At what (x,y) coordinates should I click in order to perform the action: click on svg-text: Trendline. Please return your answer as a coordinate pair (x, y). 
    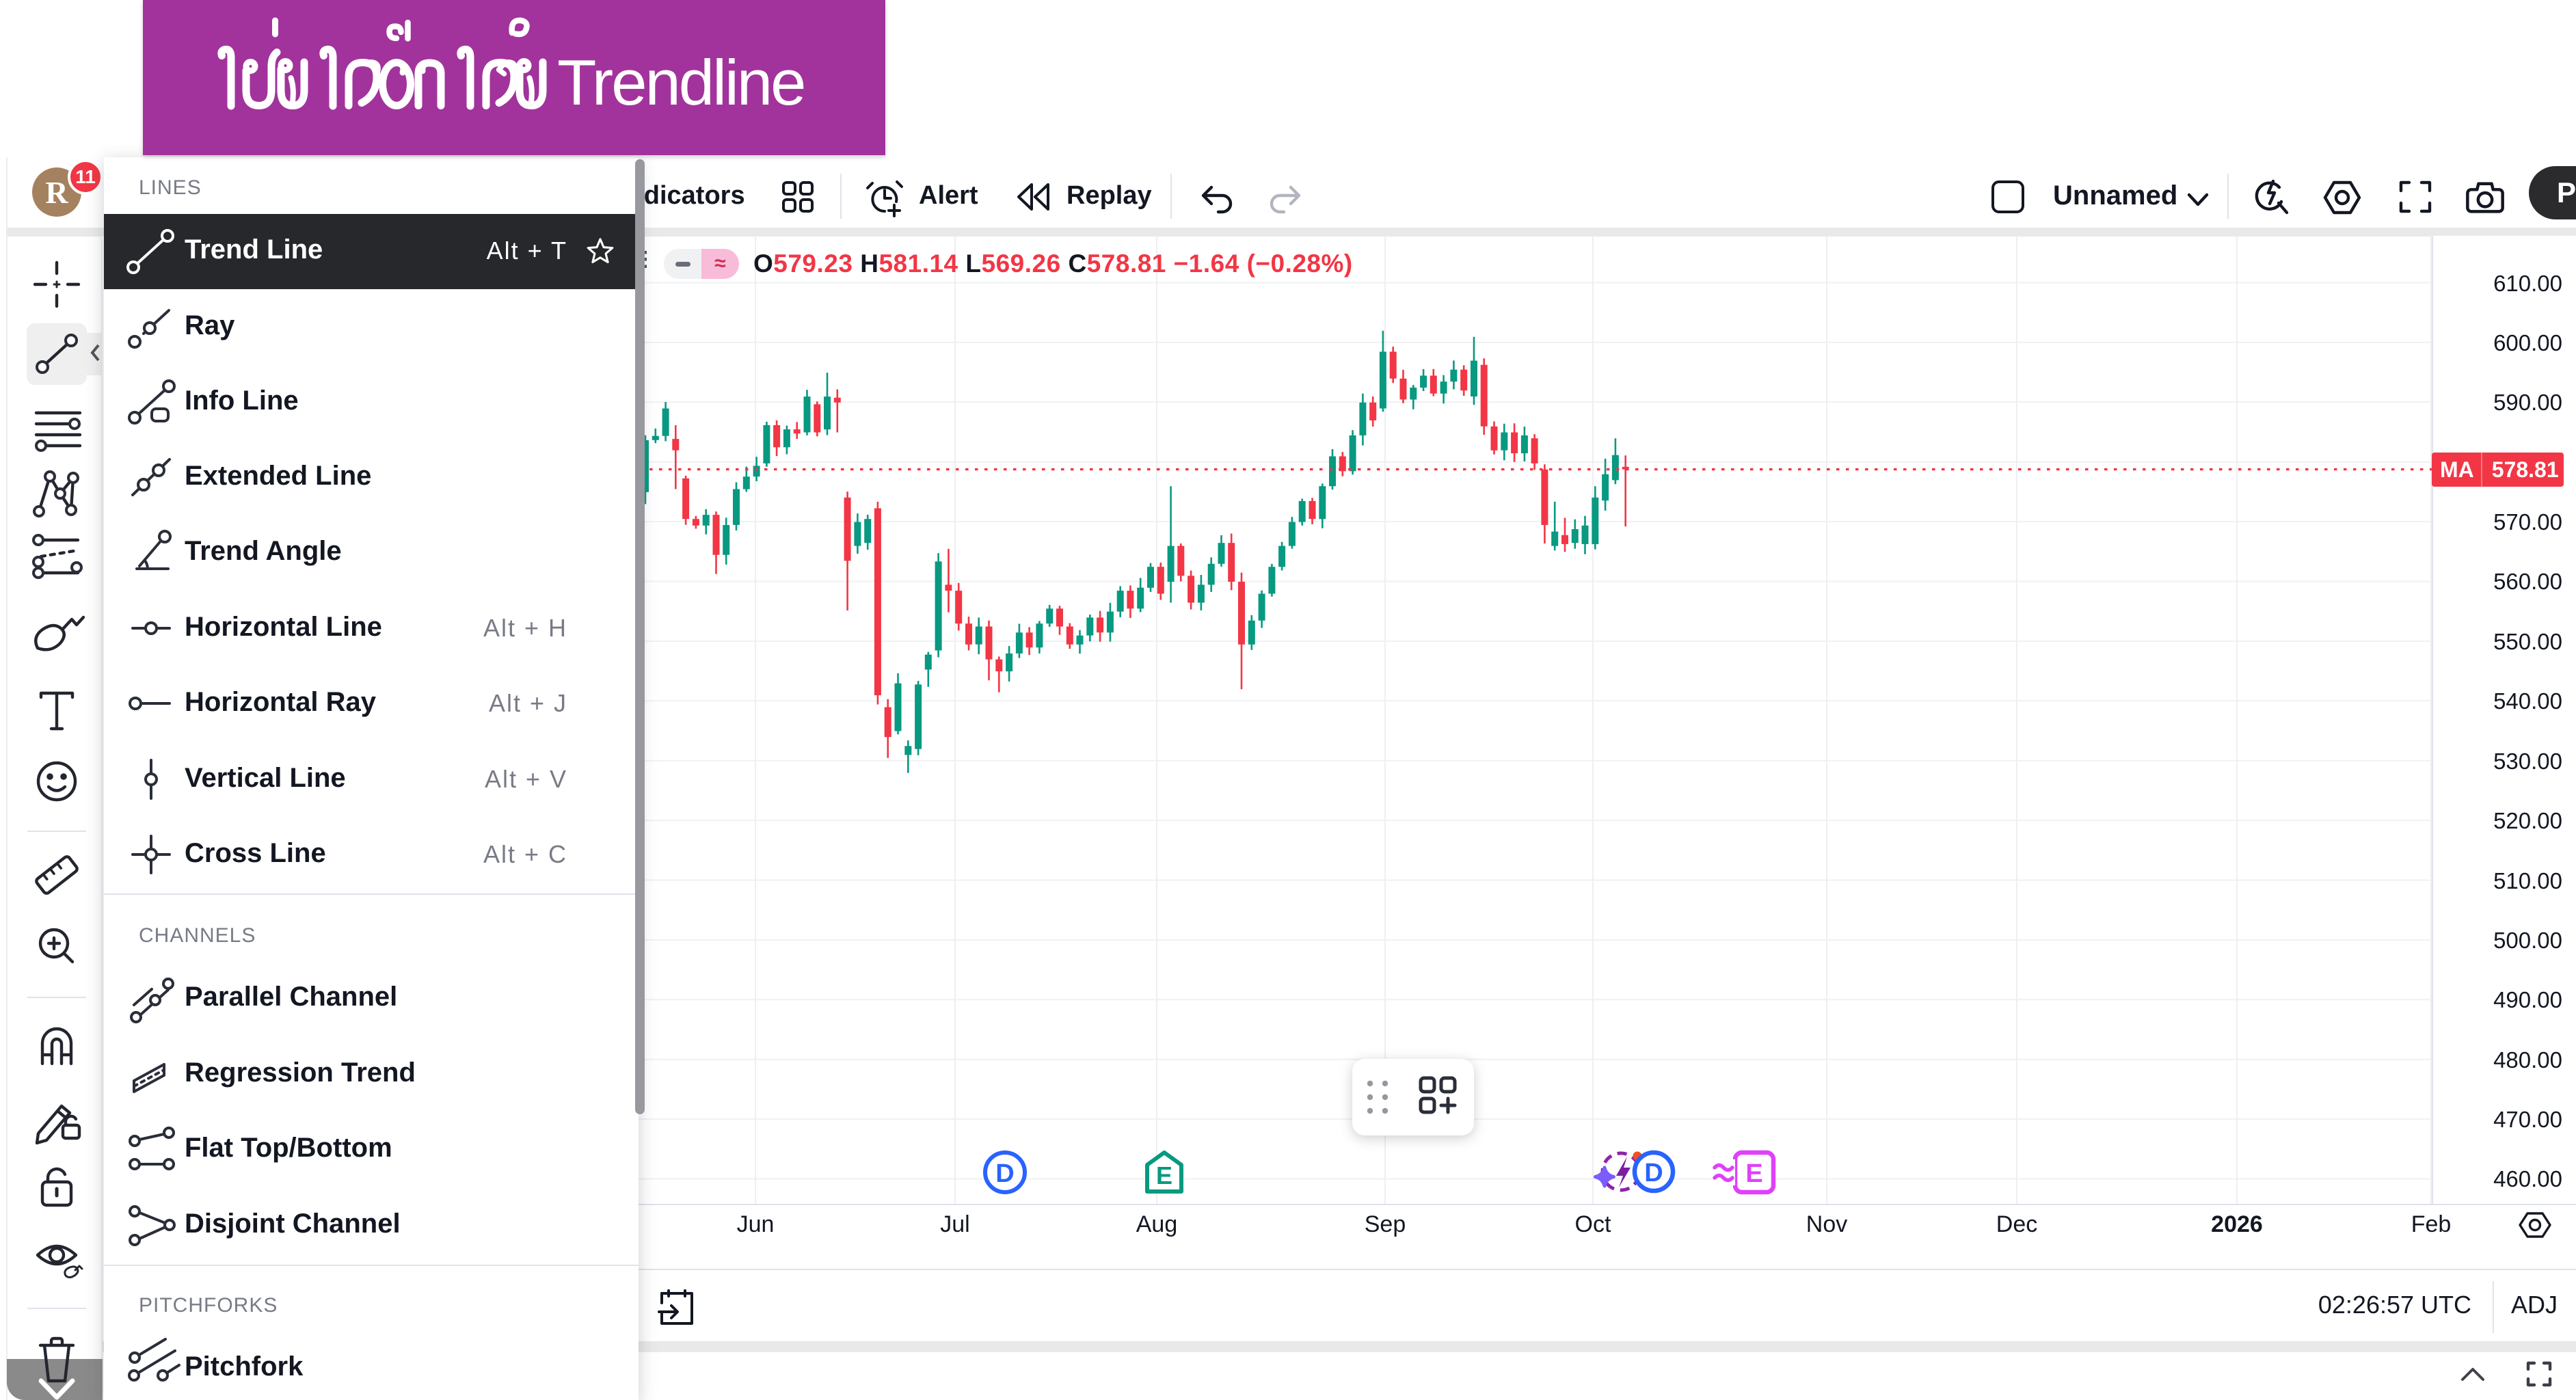
    Looking at the image, I should click on (680, 82).